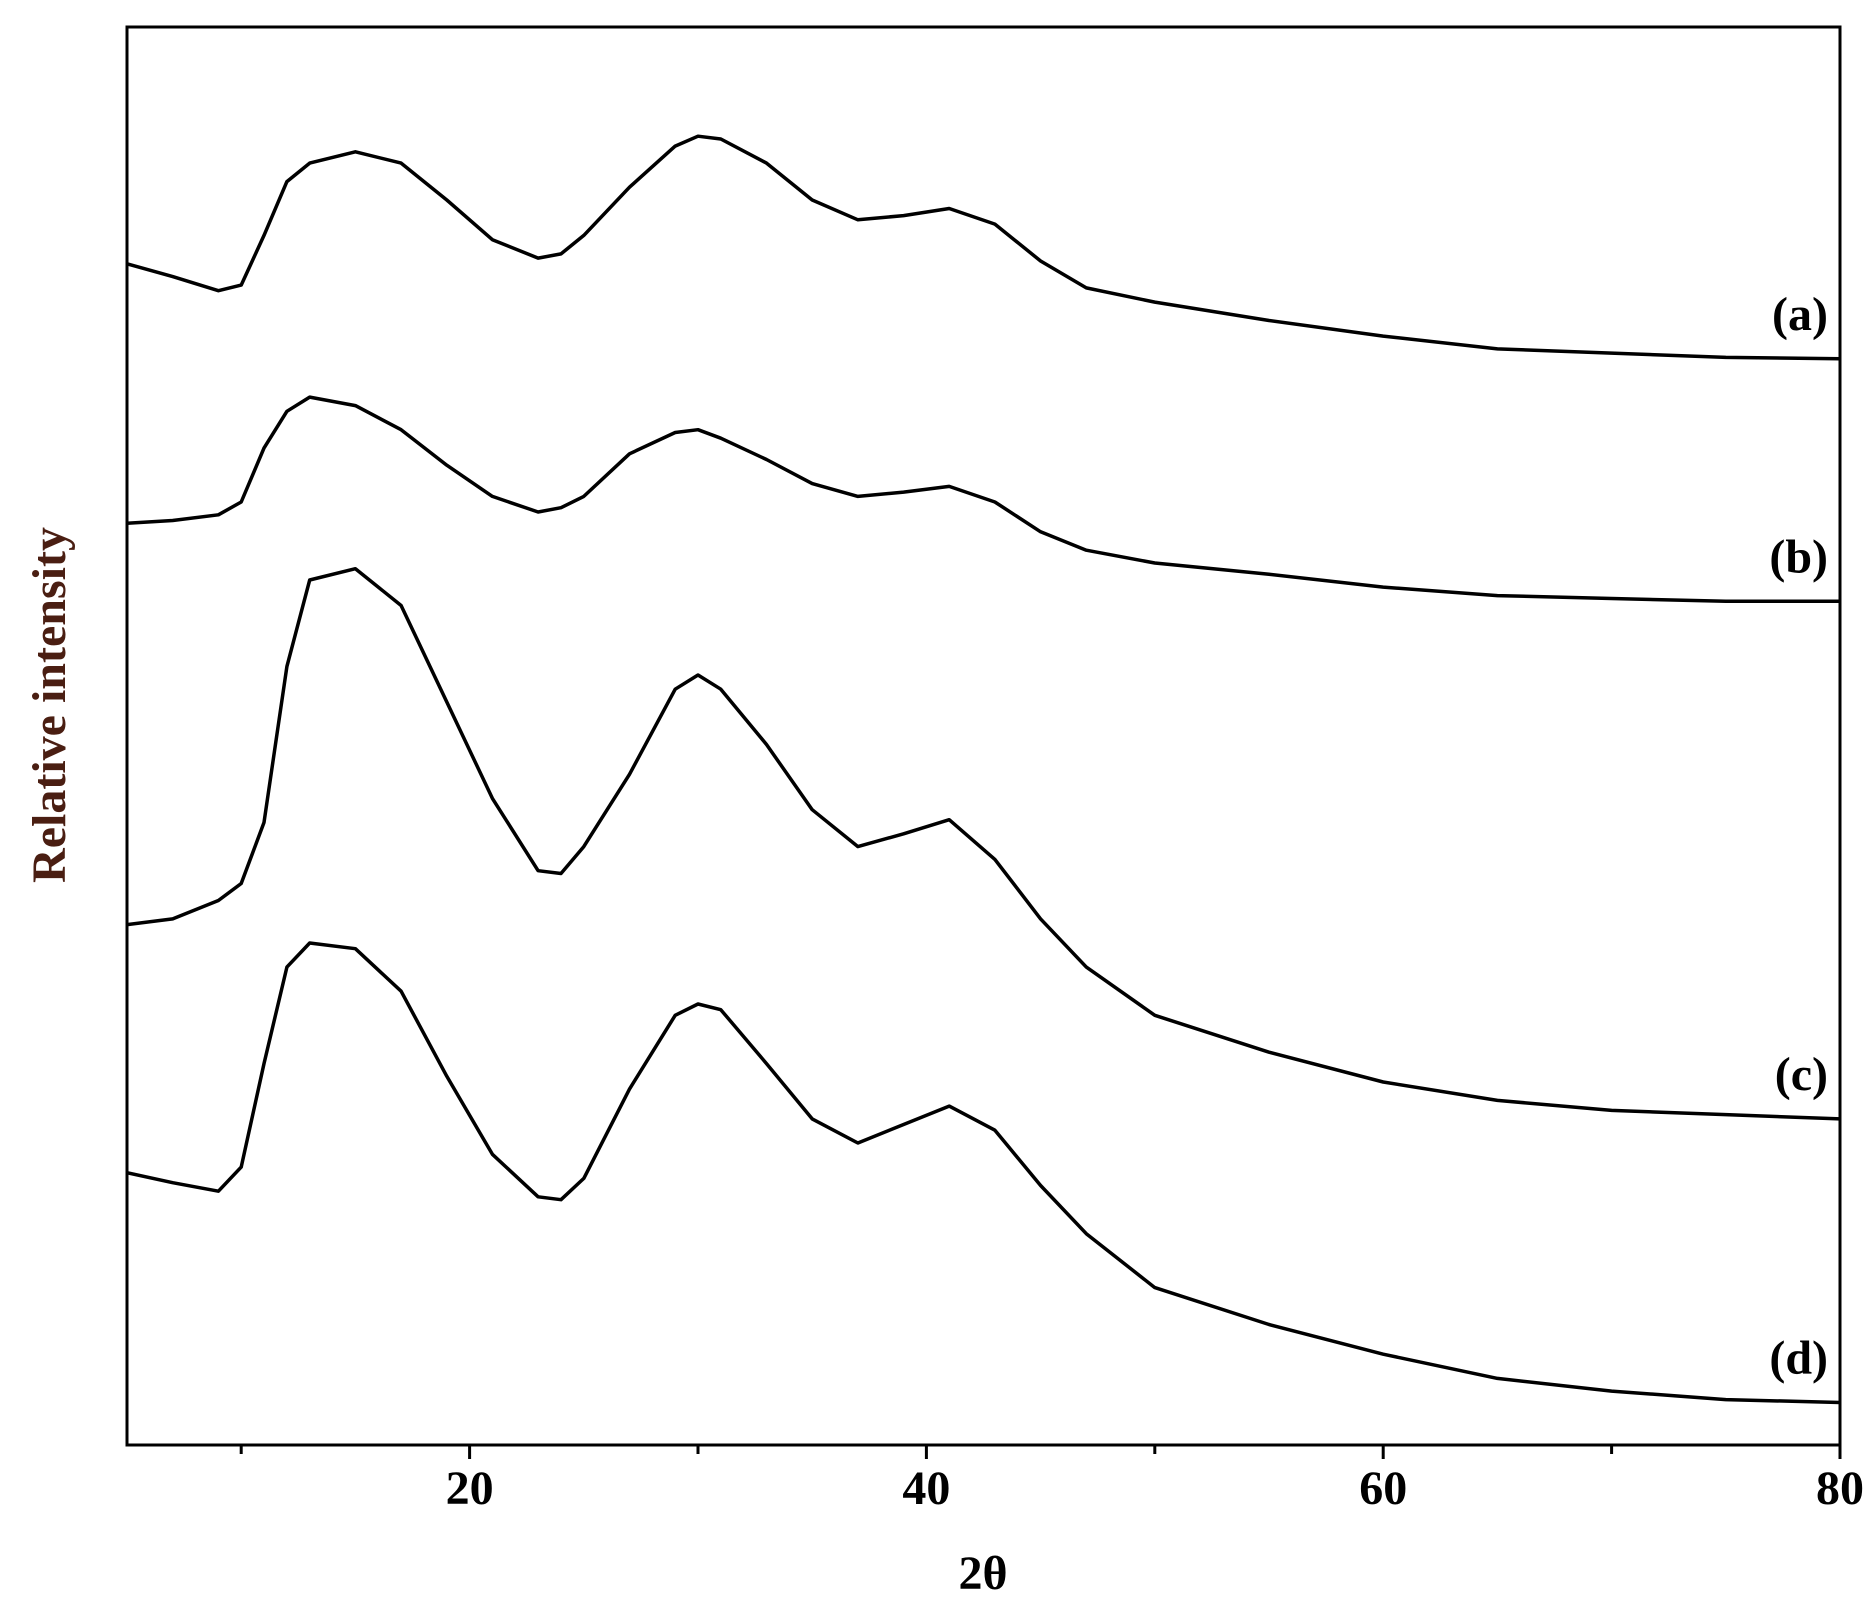 Image resolution: width=1871 pixels, height=1603 pixels. I want to click on y-axis-label: Relative intensity, so click(49, 705).